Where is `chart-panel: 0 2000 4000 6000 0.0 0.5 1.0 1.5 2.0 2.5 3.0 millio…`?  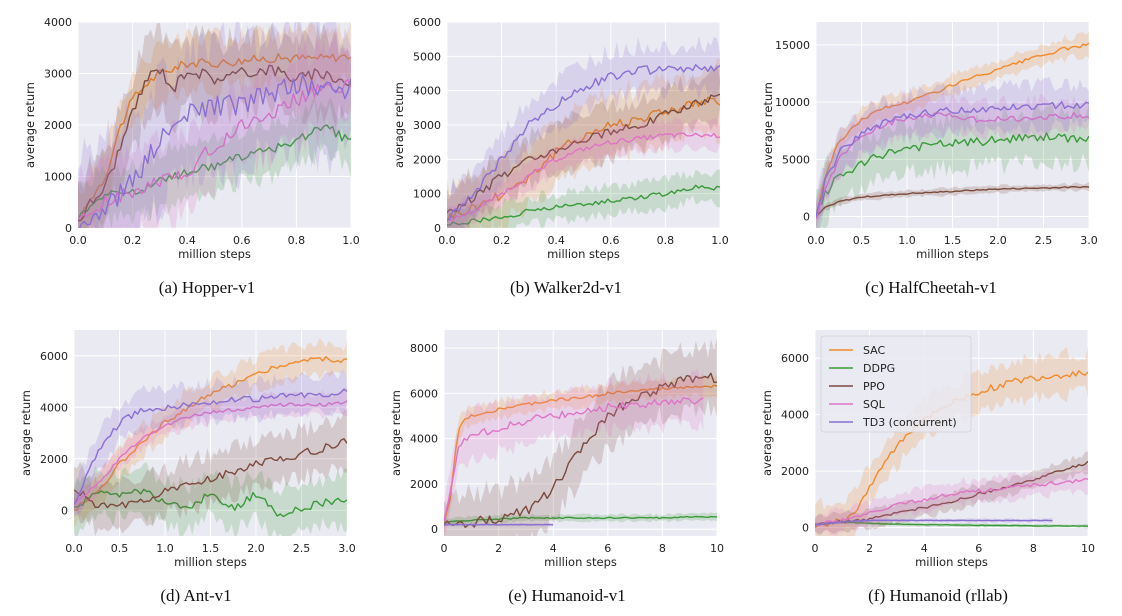
chart-panel: 0 2000 4000 6000 0.0 0.5 1.0 1.5 2.0 2.5 3.0 millio… is located at coordinates (187, 467).